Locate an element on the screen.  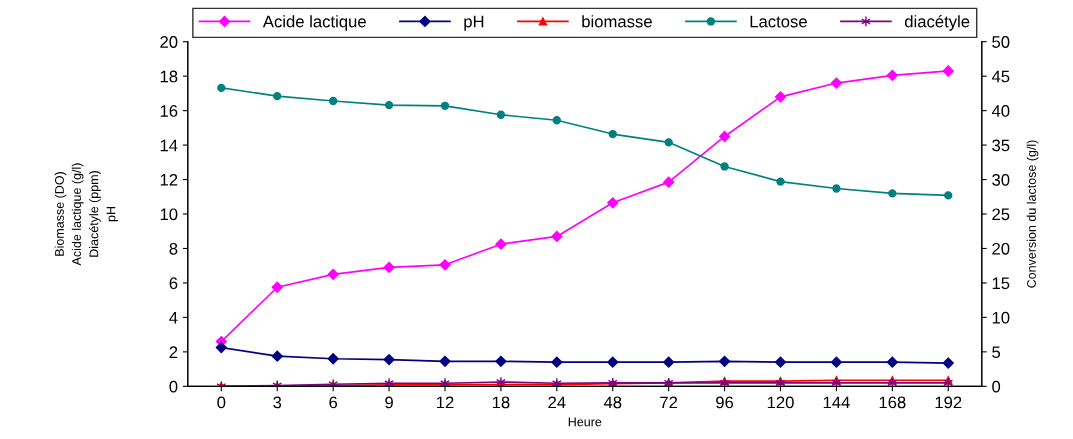
x-tick-label: 0 is located at coordinates (221, 402).